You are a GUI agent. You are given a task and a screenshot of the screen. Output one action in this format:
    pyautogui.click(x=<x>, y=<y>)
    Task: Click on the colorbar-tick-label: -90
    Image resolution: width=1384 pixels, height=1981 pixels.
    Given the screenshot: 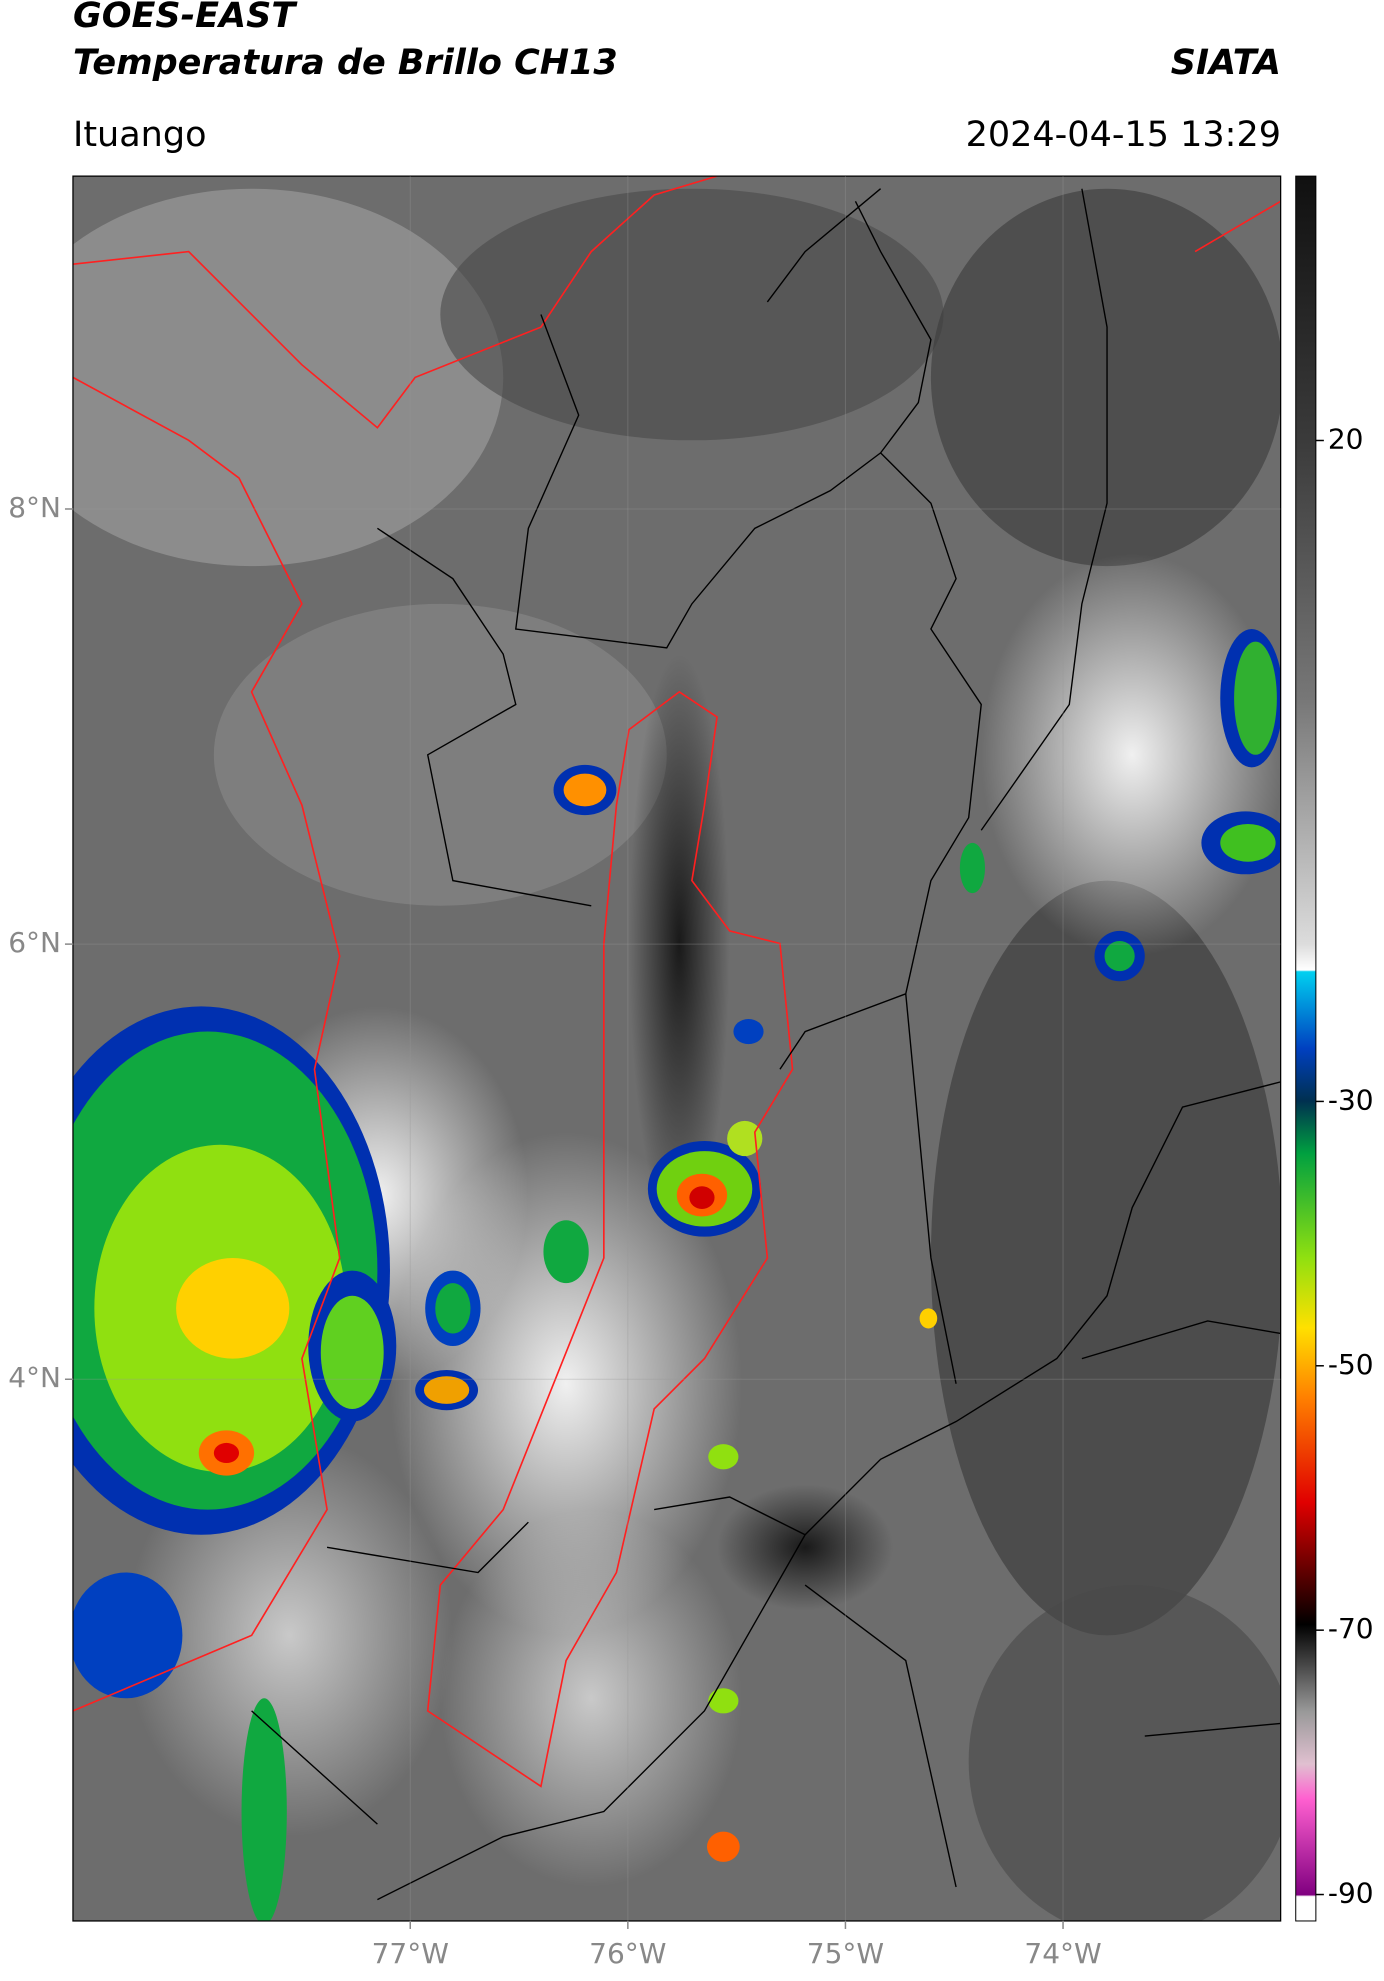 What is the action you would take?
    pyautogui.click(x=1351, y=1893)
    